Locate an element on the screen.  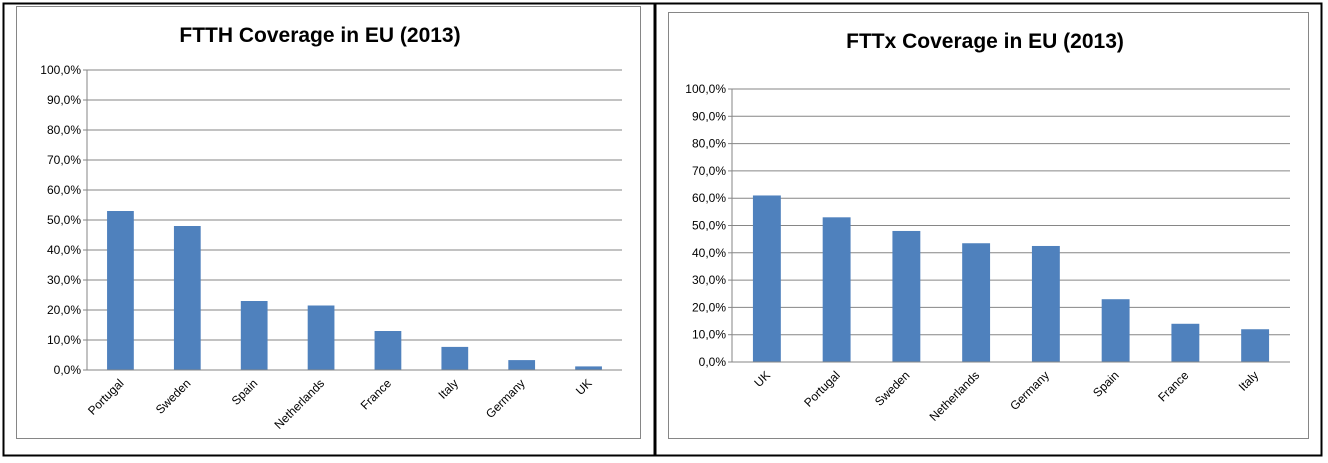
chart-title: FTTx Coverage in EU (2013) is located at coordinates (985, 41).